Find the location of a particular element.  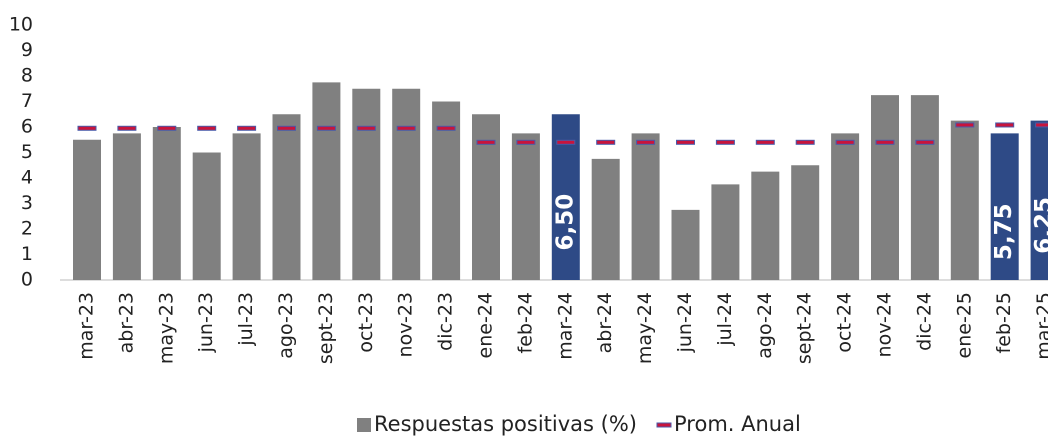

value-label: 5,75 is located at coordinates (1004, 231).